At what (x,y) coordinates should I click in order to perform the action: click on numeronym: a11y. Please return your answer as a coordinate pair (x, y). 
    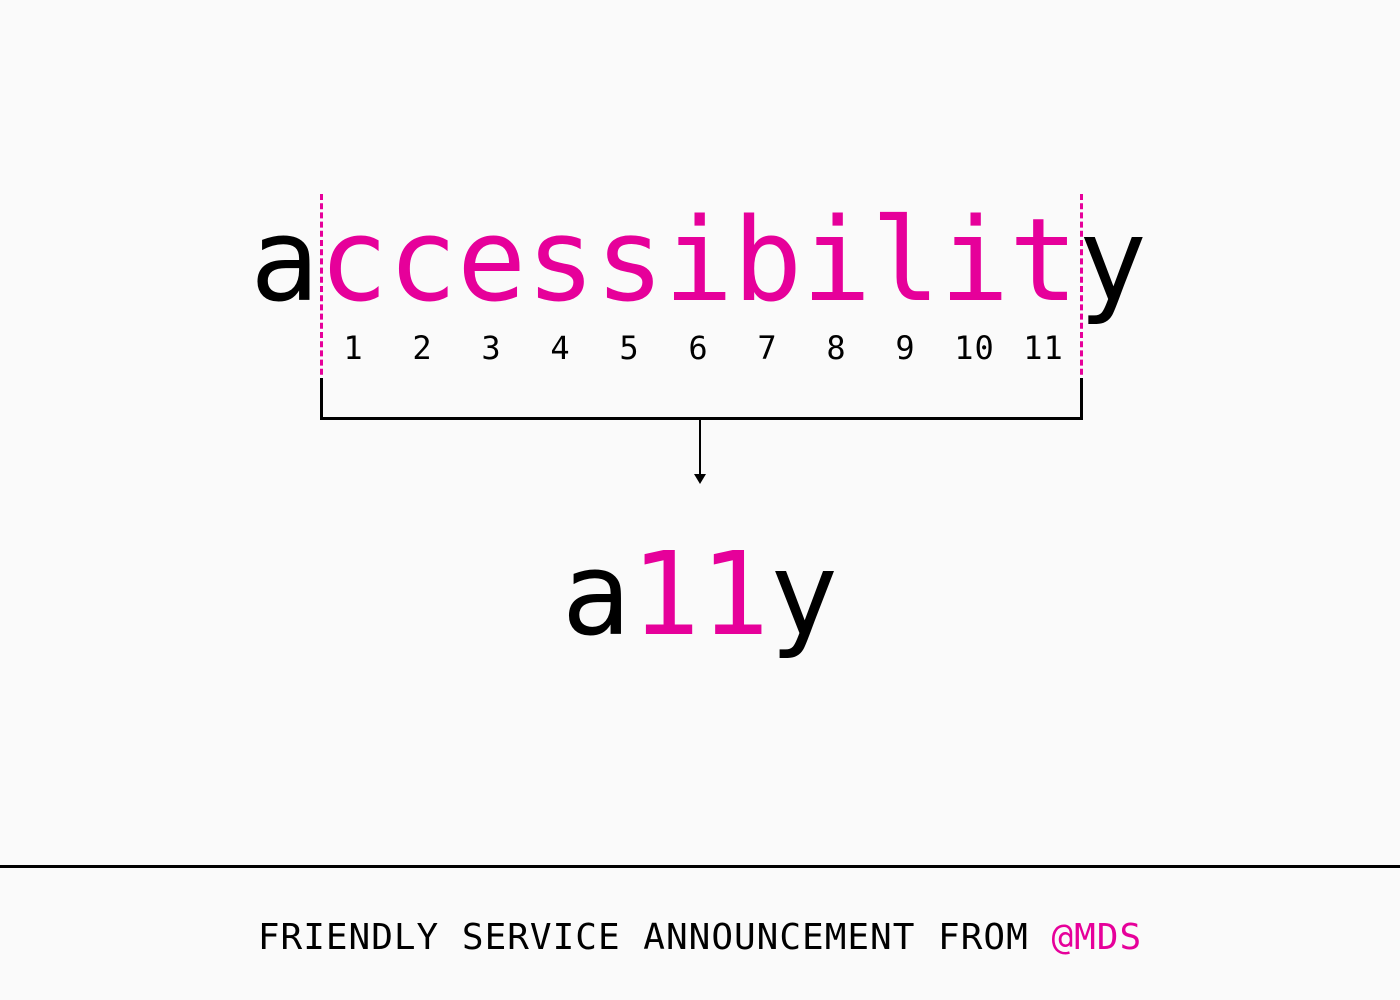
    Looking at the image, I should click on (700, 595).